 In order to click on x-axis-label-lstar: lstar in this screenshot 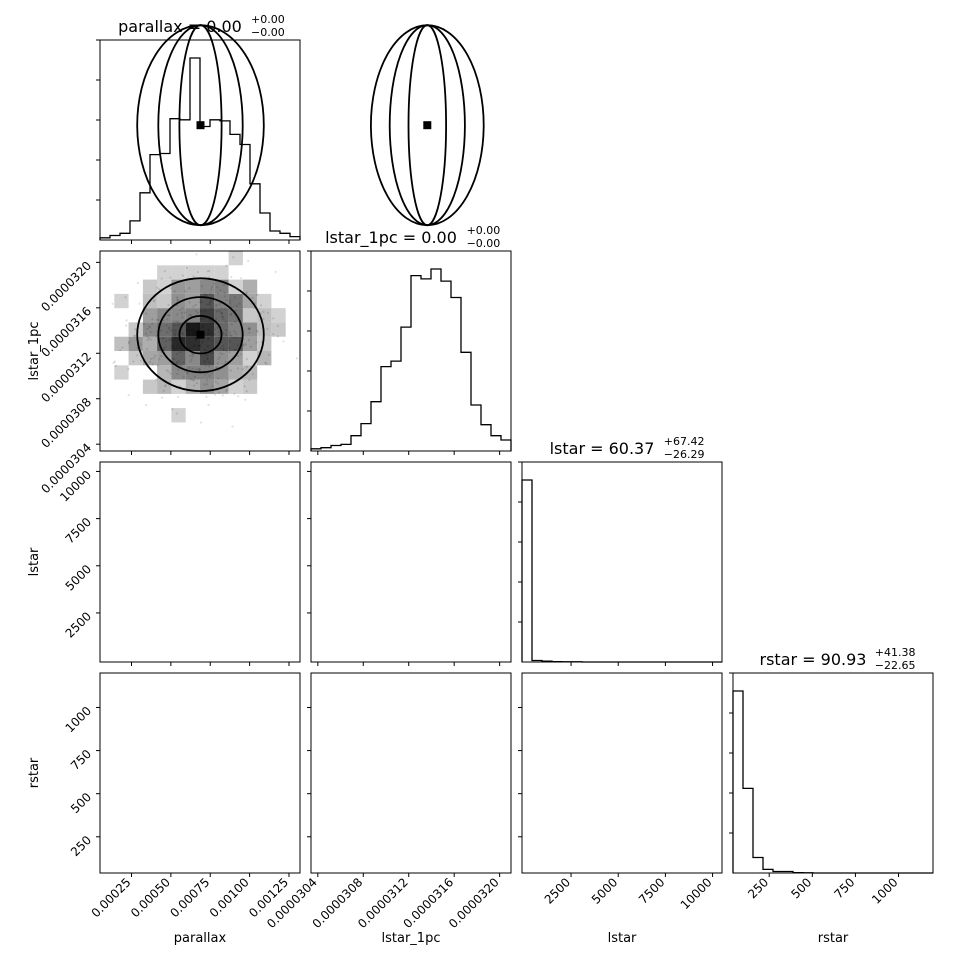, I will do `click(622, 938)`.